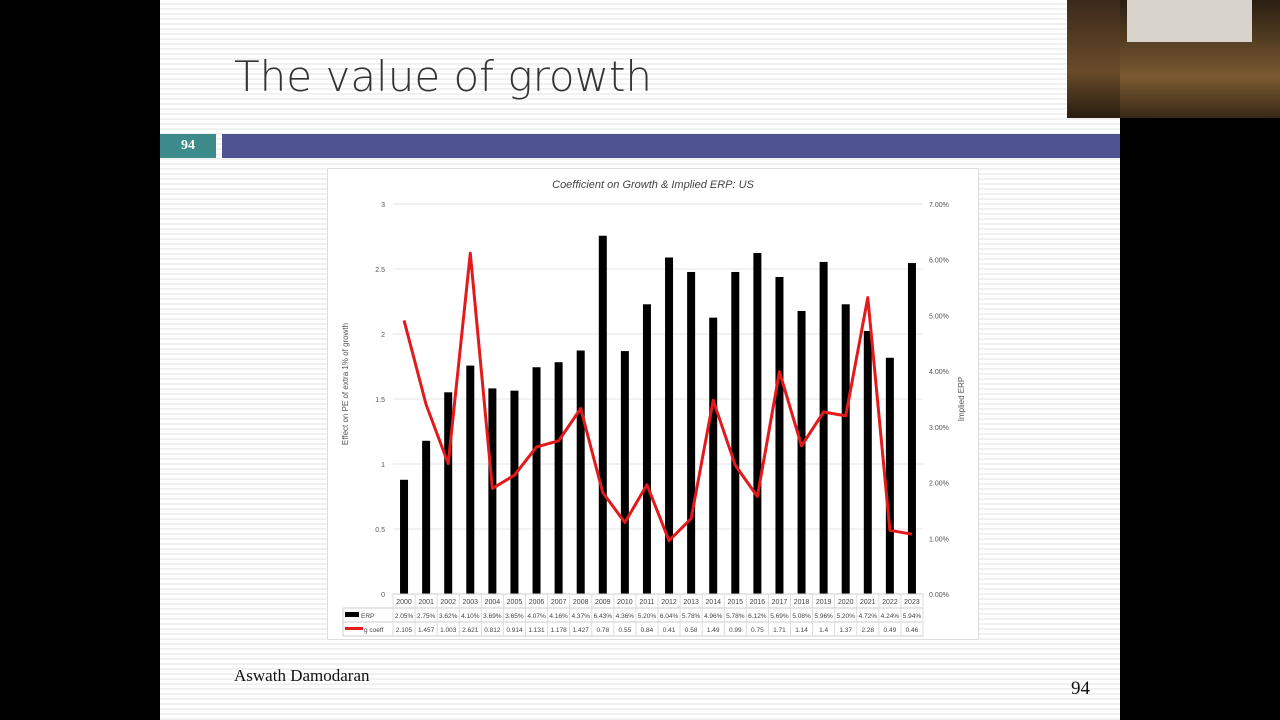  Describe the element at coordinates (383, 465) in the screenshot. I see `y-tick-label: 1` at that location.